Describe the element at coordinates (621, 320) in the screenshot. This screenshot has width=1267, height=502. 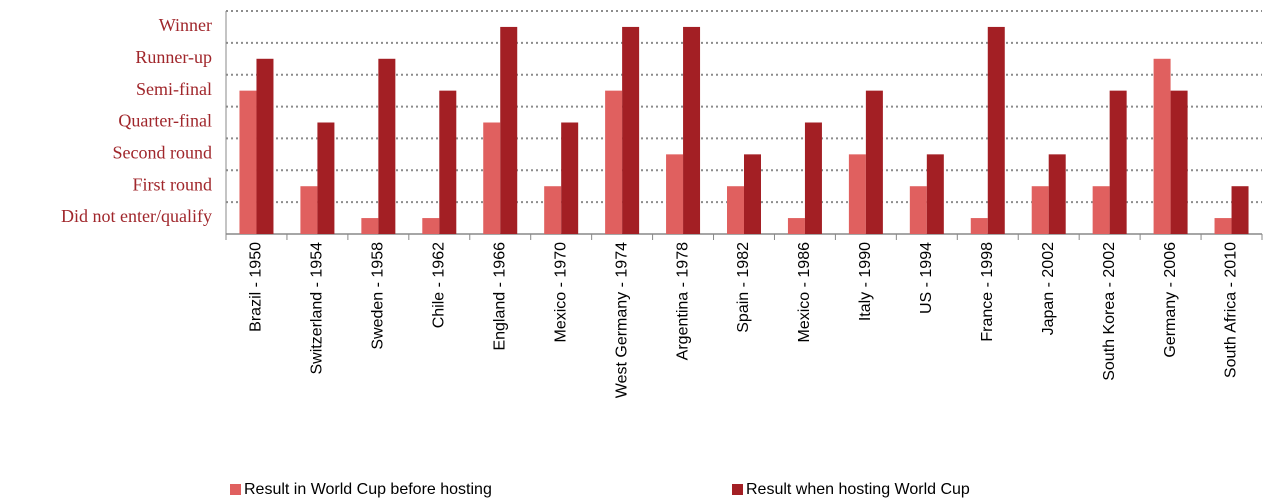
I see `x-tick-label: West Germany - 1974` at that location.